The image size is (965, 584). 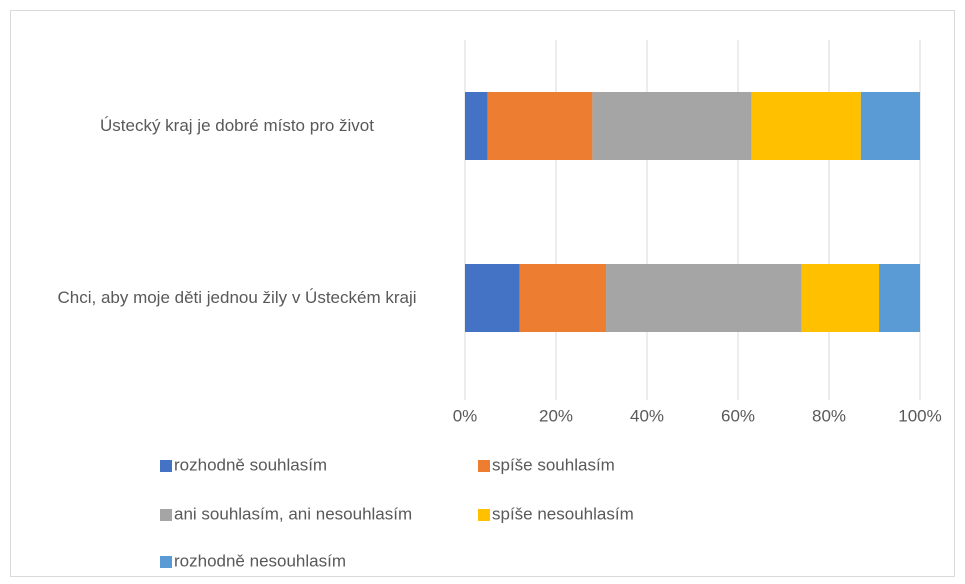 I want to click on x-tick-label: 20%, so click(x=556, y=415).